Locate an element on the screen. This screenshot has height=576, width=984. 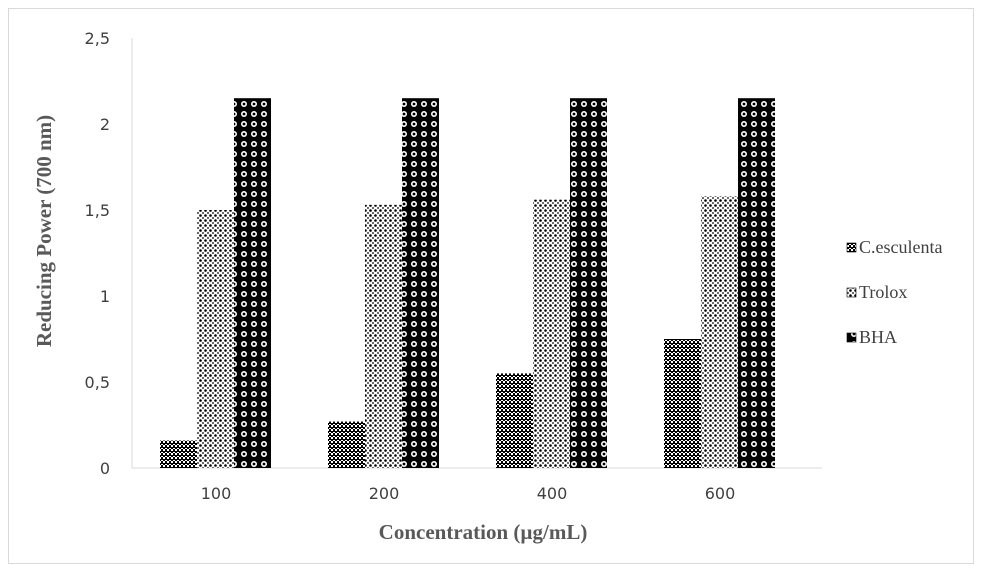
x-tick-label: 100 is located at coordinates (216, 493).